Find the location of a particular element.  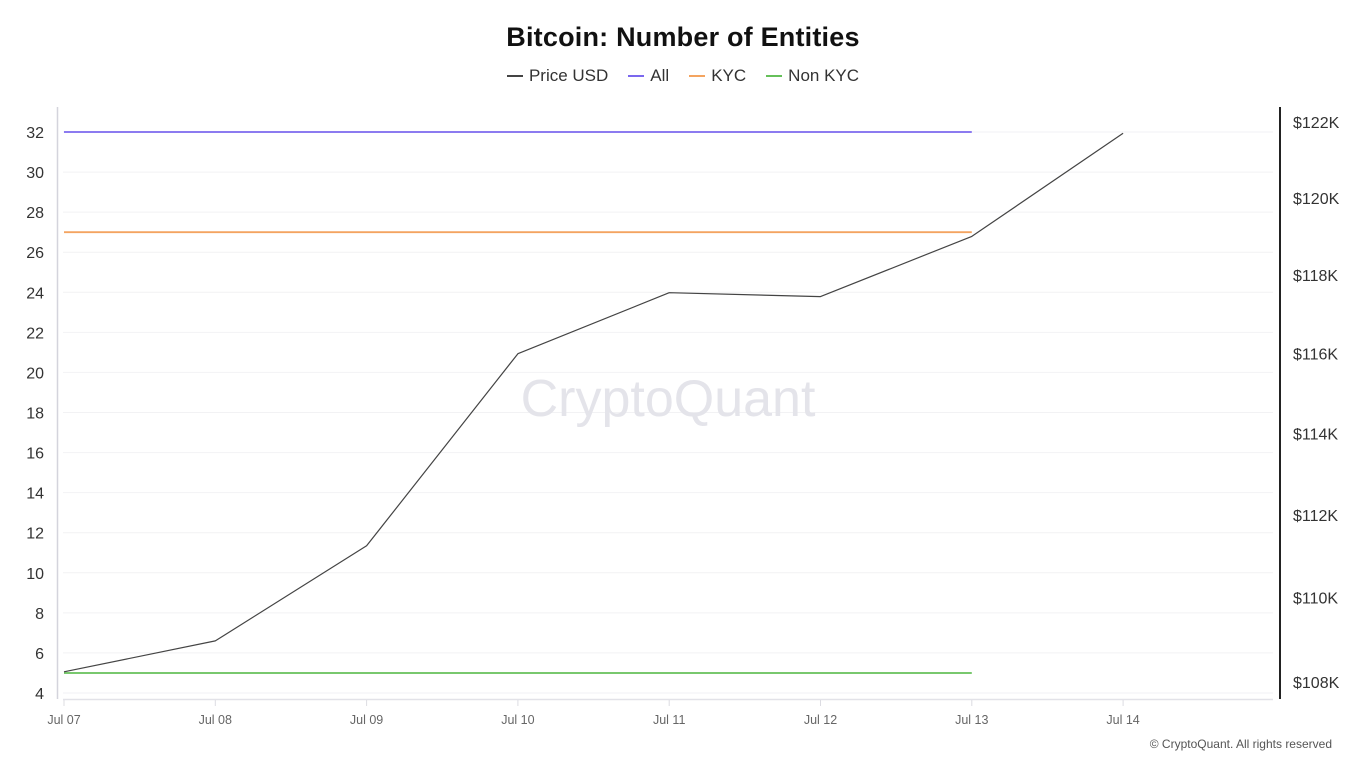

left-axis-tick-label: 24 is located at coordinates (35, 293).